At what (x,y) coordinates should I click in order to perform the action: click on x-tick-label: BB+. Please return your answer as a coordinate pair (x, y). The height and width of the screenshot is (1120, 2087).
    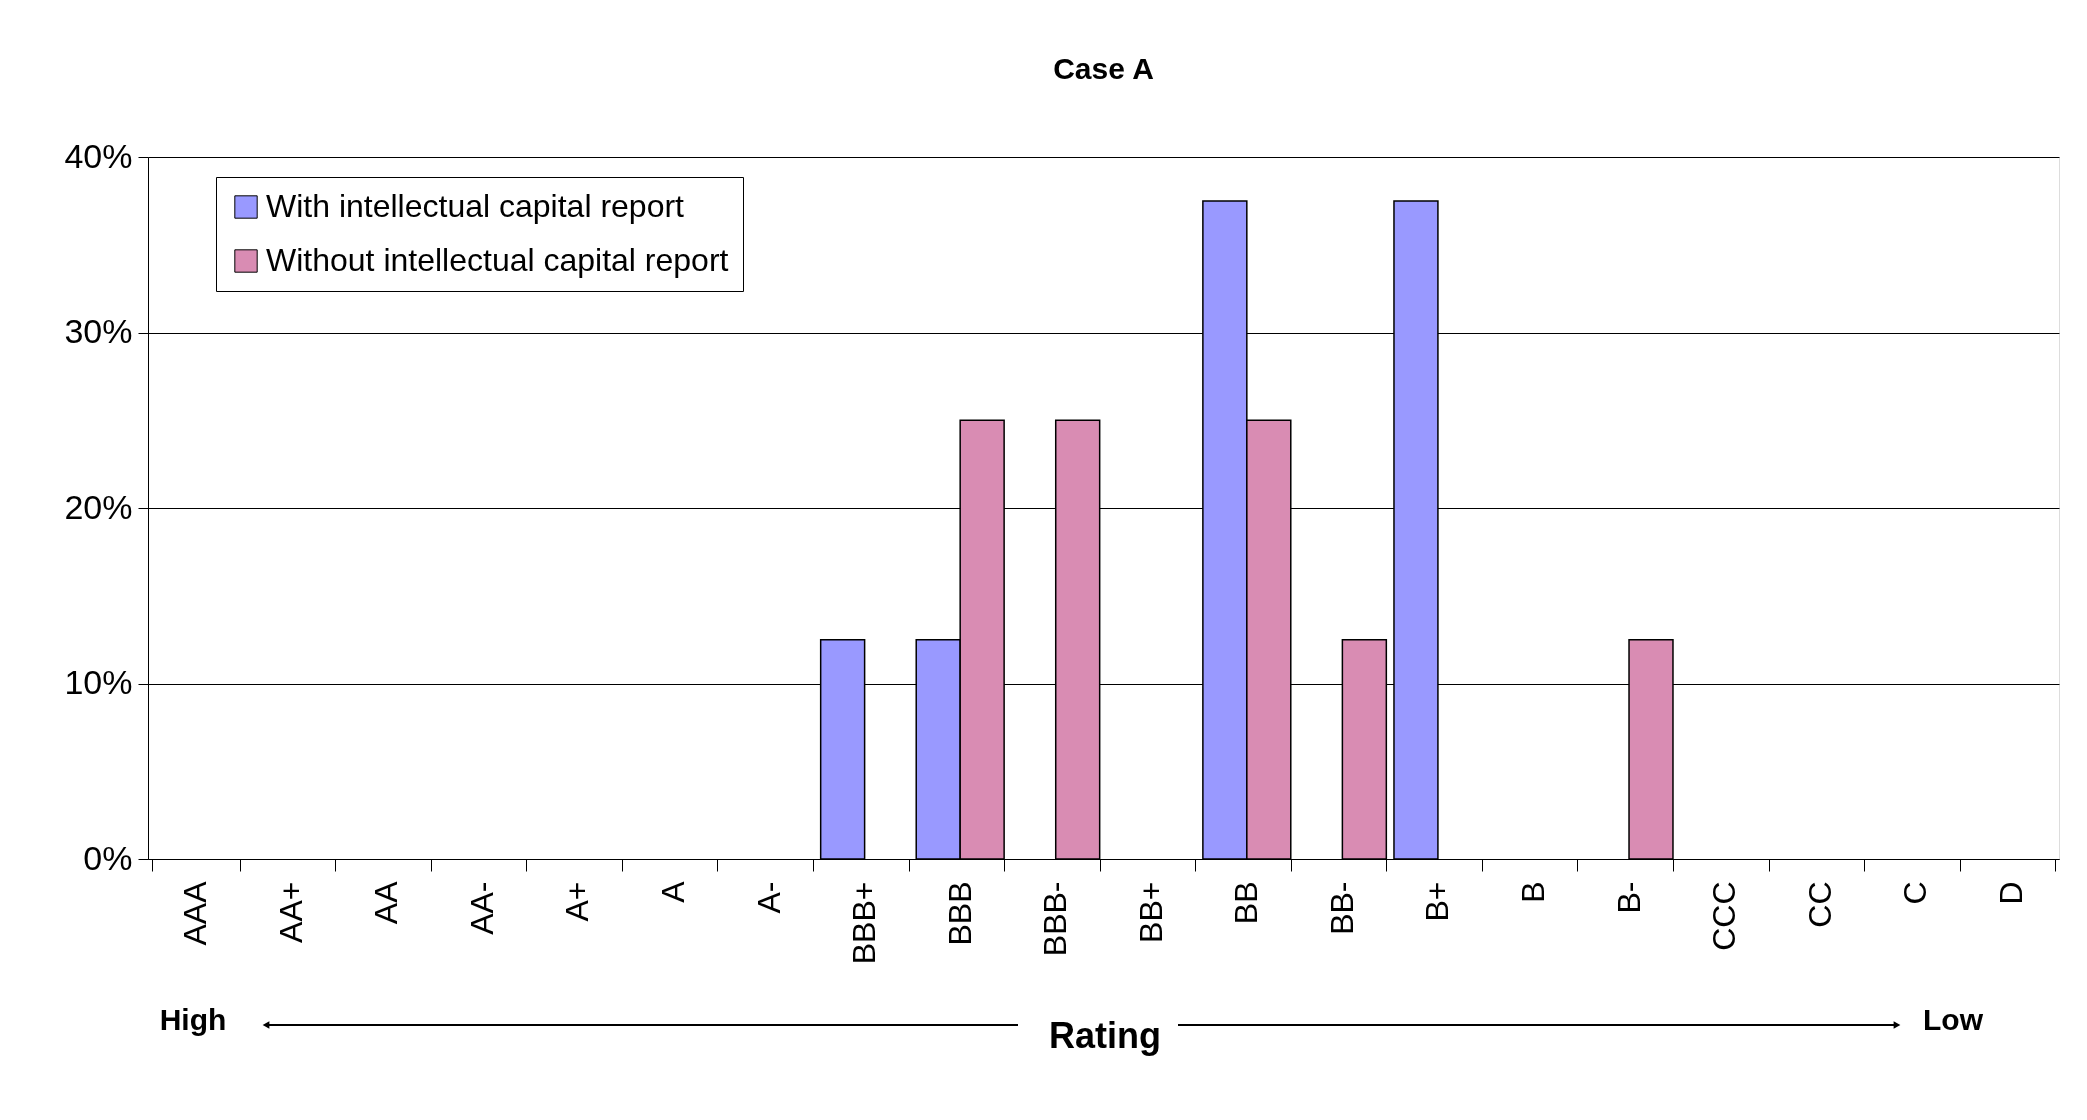
    Looking at the image, I should click on (1150, 912).